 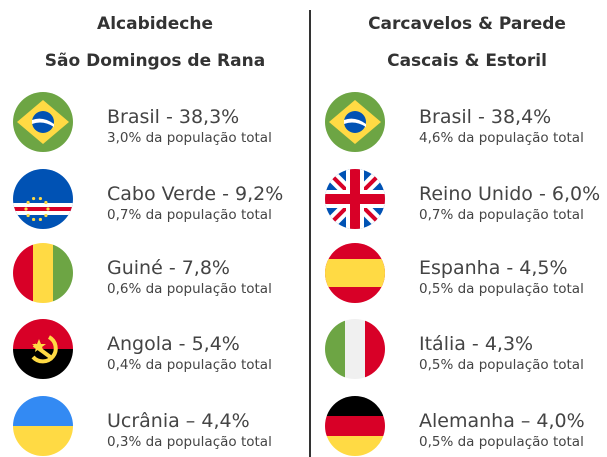 I want to click on column-title: Carcavelos & Parede, so click(x=467, y=24).